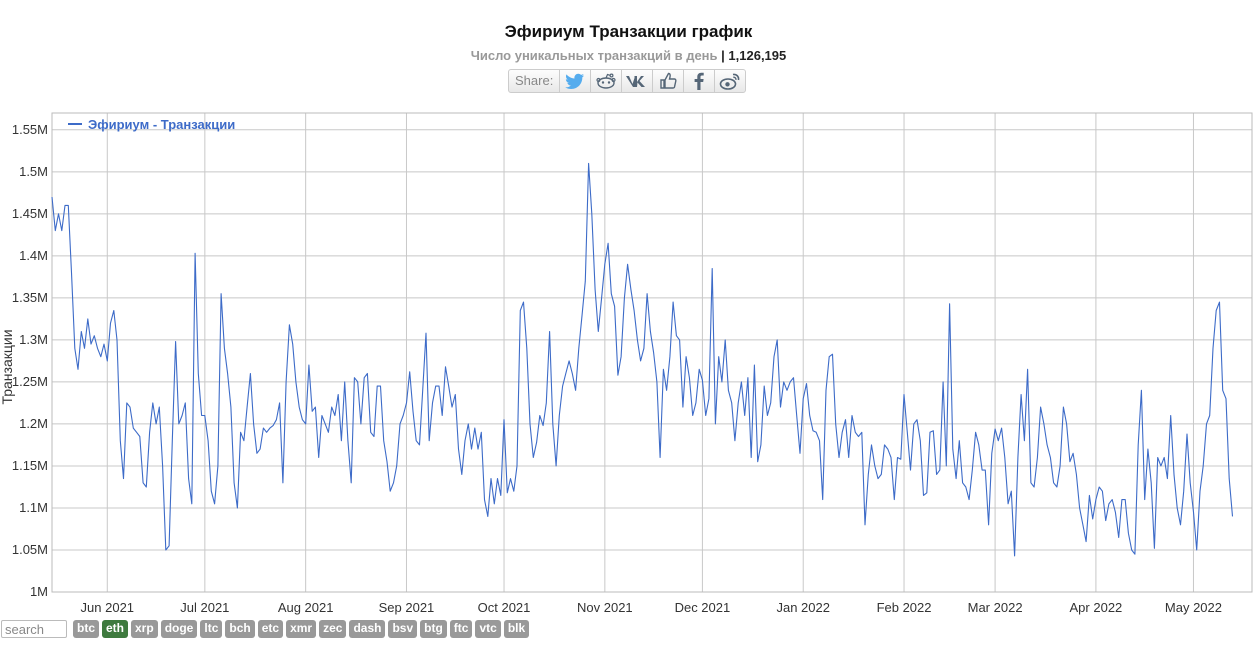 The image size is (1257, 645). Describe the element at coordinates (144, 629) in the screenshot. I see `coin-button-xrp: xrp` at that location.